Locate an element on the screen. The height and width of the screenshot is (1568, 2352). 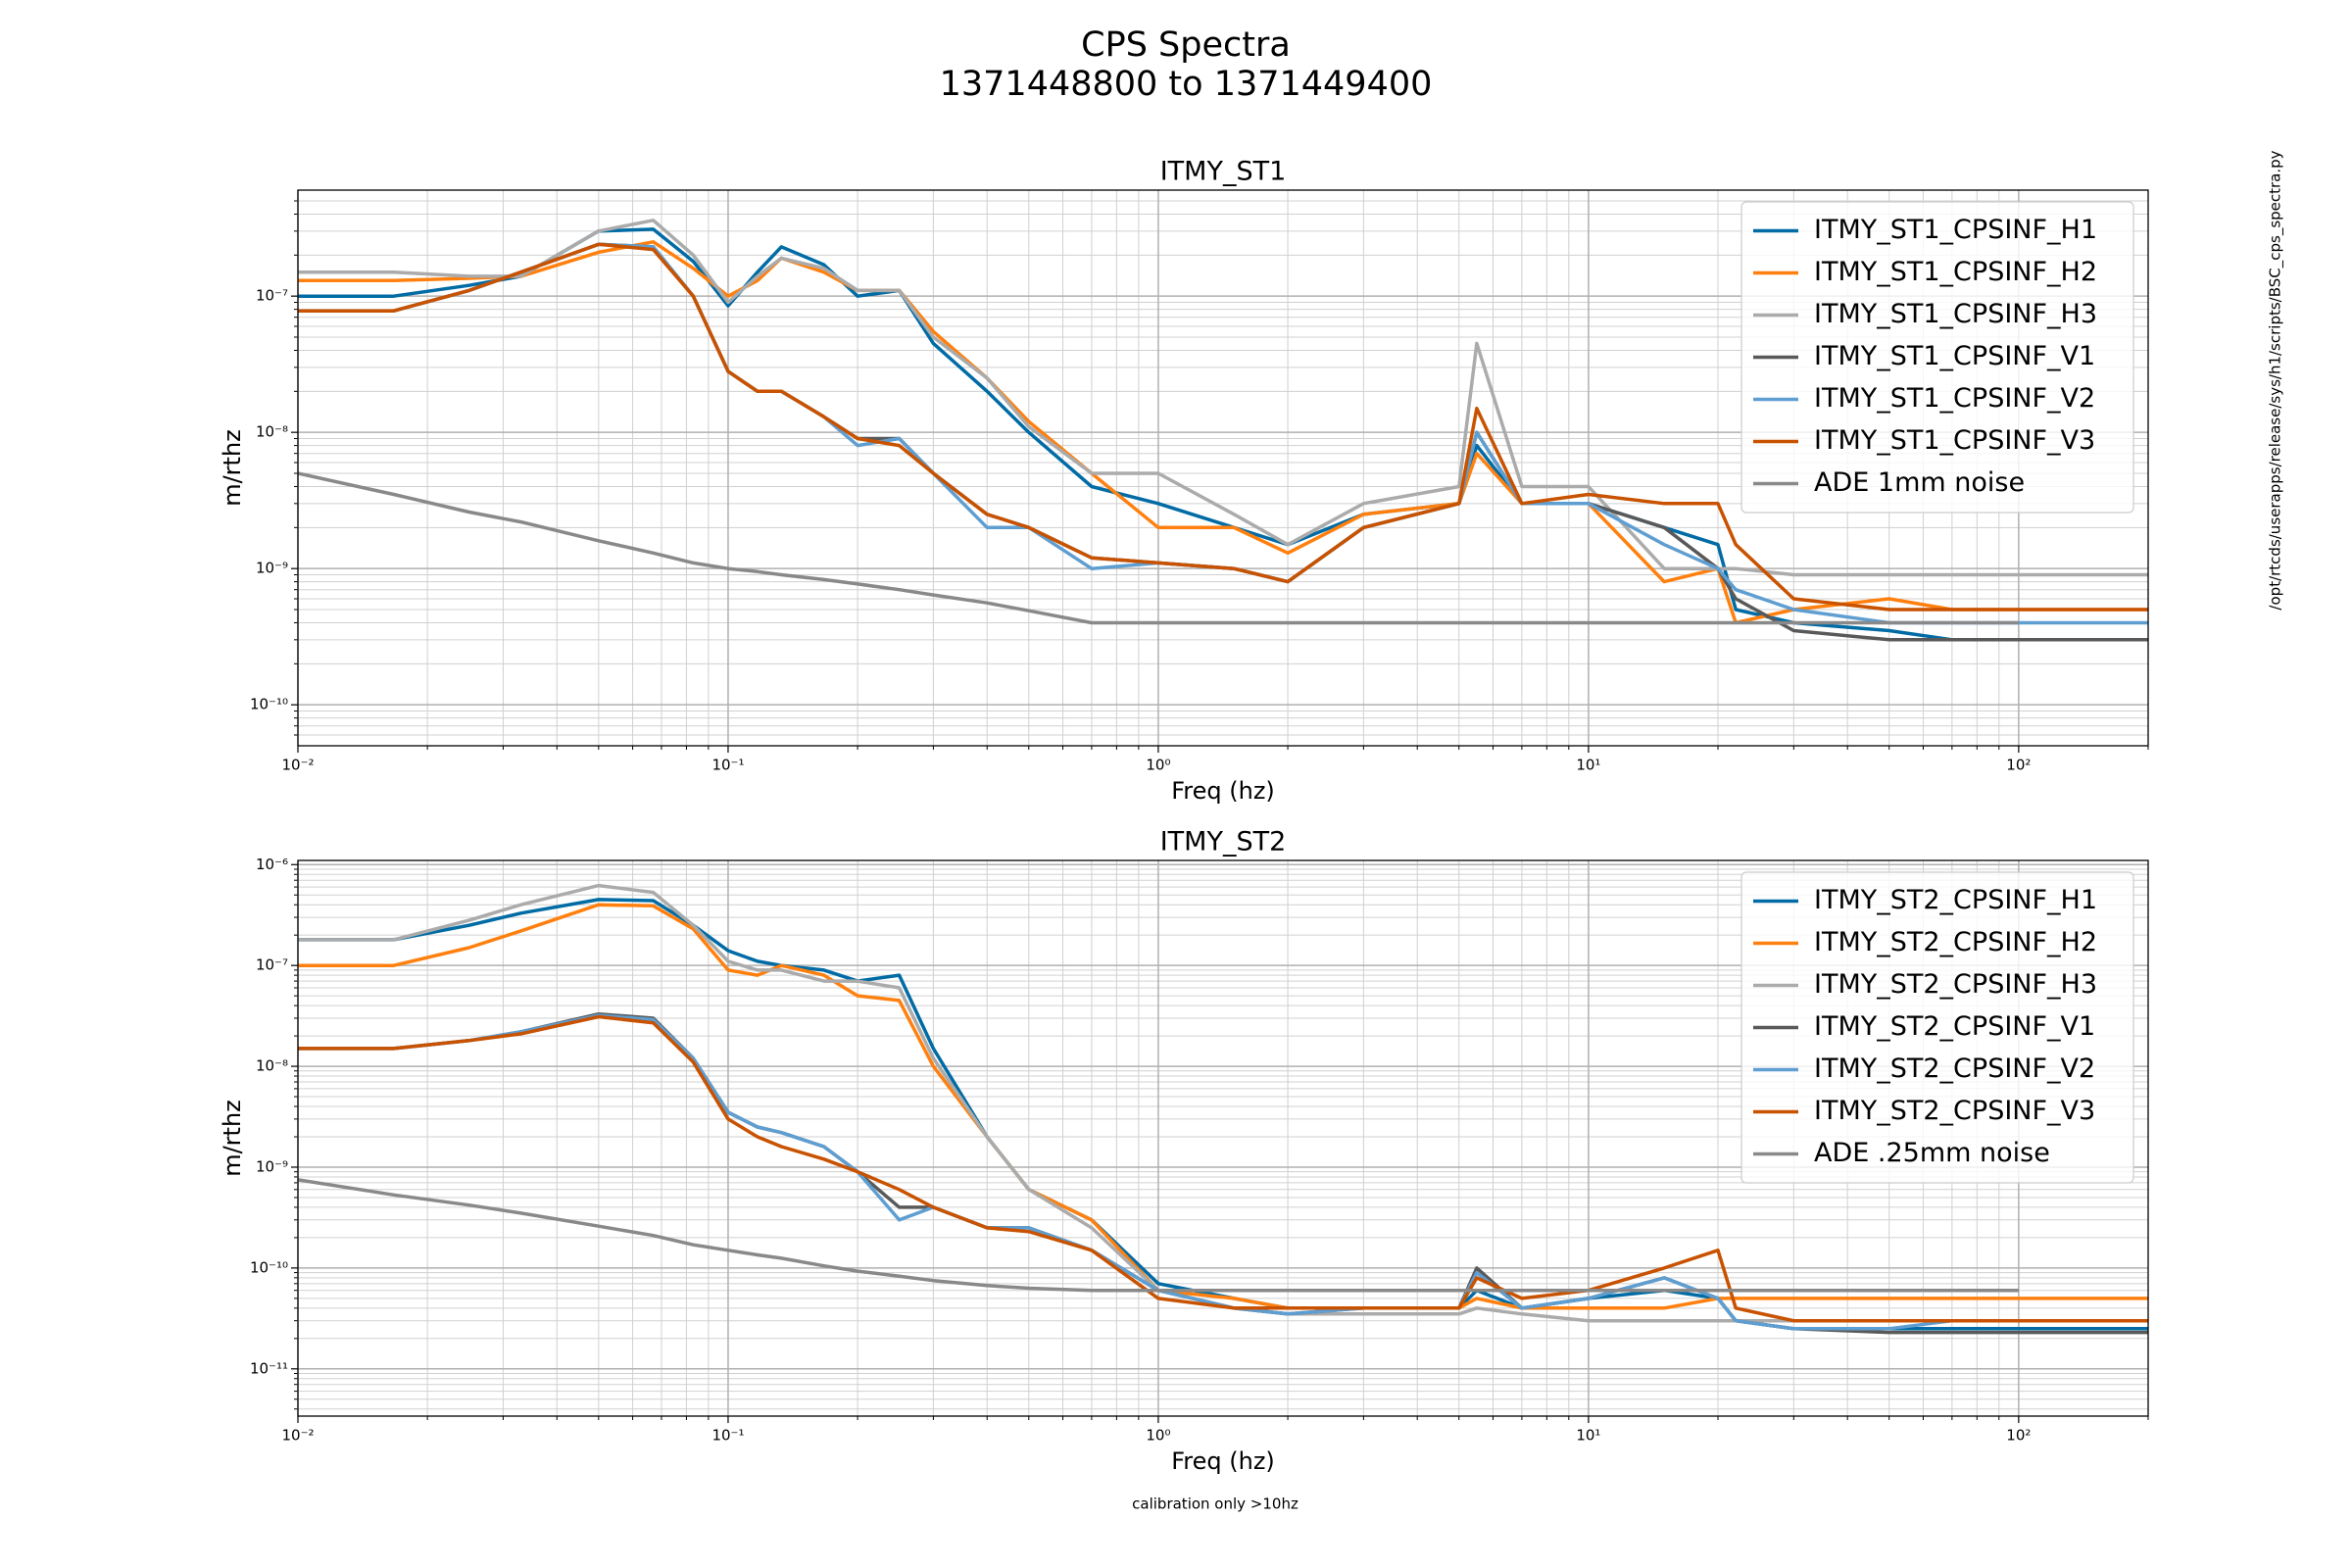
legend-label: ITMY_ST1_CPSINF_H3 is located at coordinates (1955, 314).